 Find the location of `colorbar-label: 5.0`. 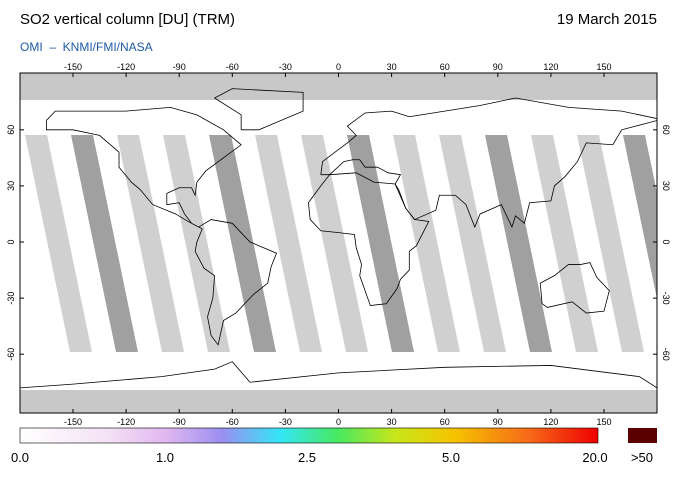

colorbar-label: 5.0 is located at coordinates (451, 457).